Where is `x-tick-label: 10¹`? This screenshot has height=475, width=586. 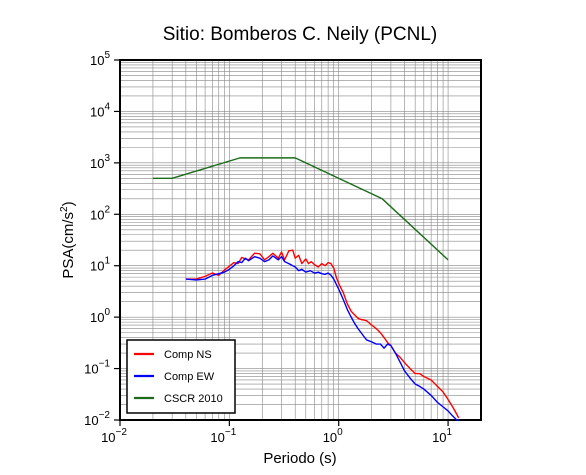
x-tick-label: 10¹ is located at coordinates (442, 436).